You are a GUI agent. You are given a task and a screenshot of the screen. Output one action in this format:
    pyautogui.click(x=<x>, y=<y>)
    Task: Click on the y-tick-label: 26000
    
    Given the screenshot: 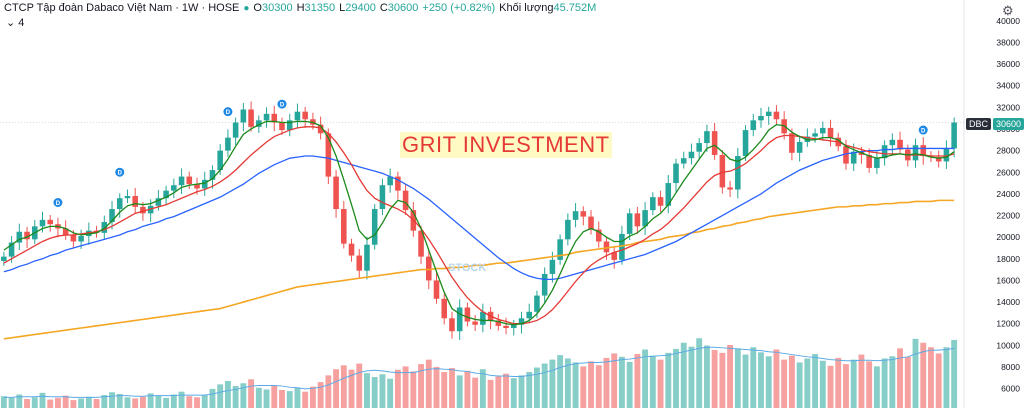 What is the action you would take?
    pyautogui.click(x=1008, y=172)
    